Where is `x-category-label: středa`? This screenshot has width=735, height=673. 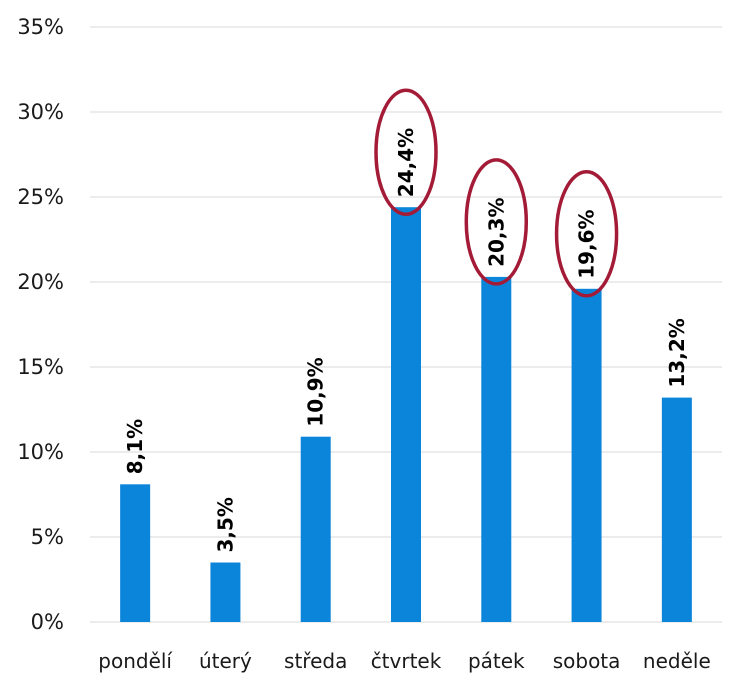
x-category-label: středa is located at coordinates (315, 661).